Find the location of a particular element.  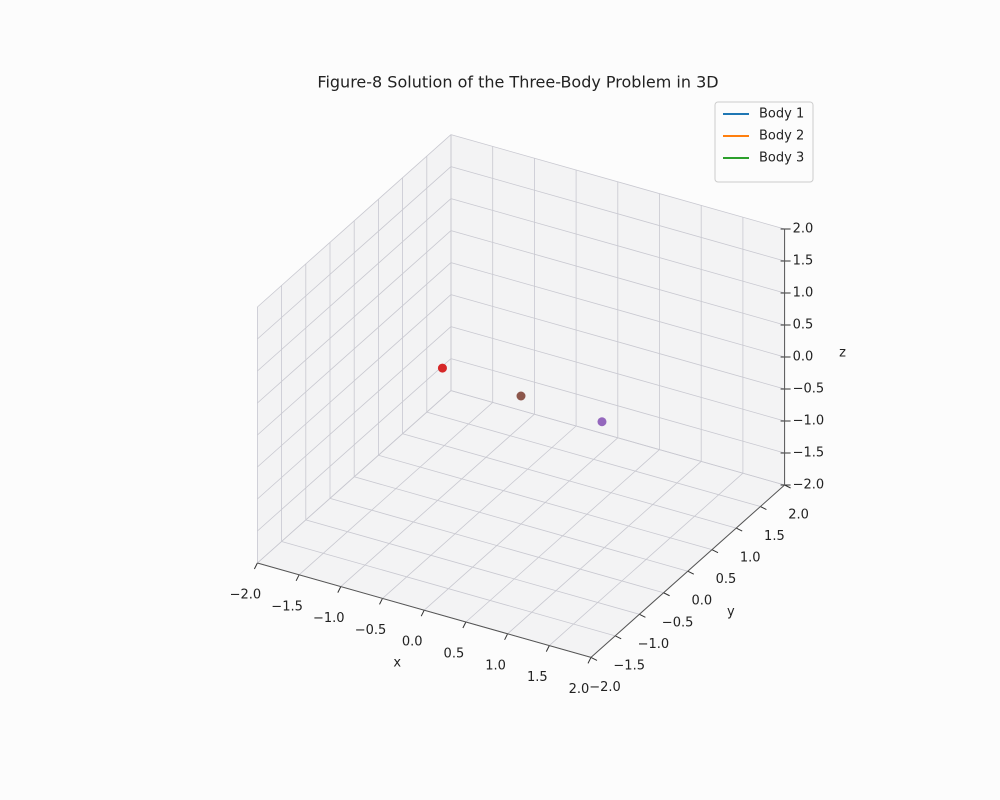

y-tick-label: 1.0 is located at coordinates (750, 558).